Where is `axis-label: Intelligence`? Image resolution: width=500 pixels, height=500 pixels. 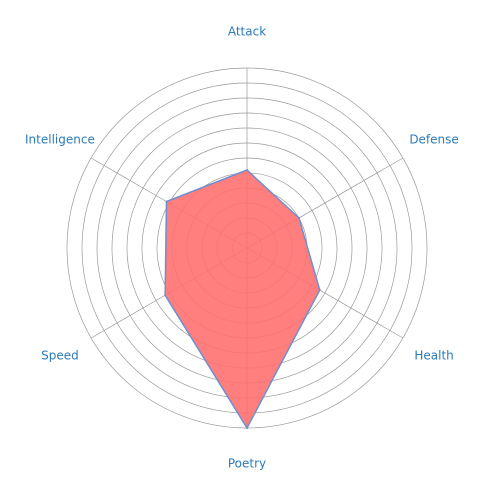 axis-label: Intelligence is located at coordinates (60, 140).